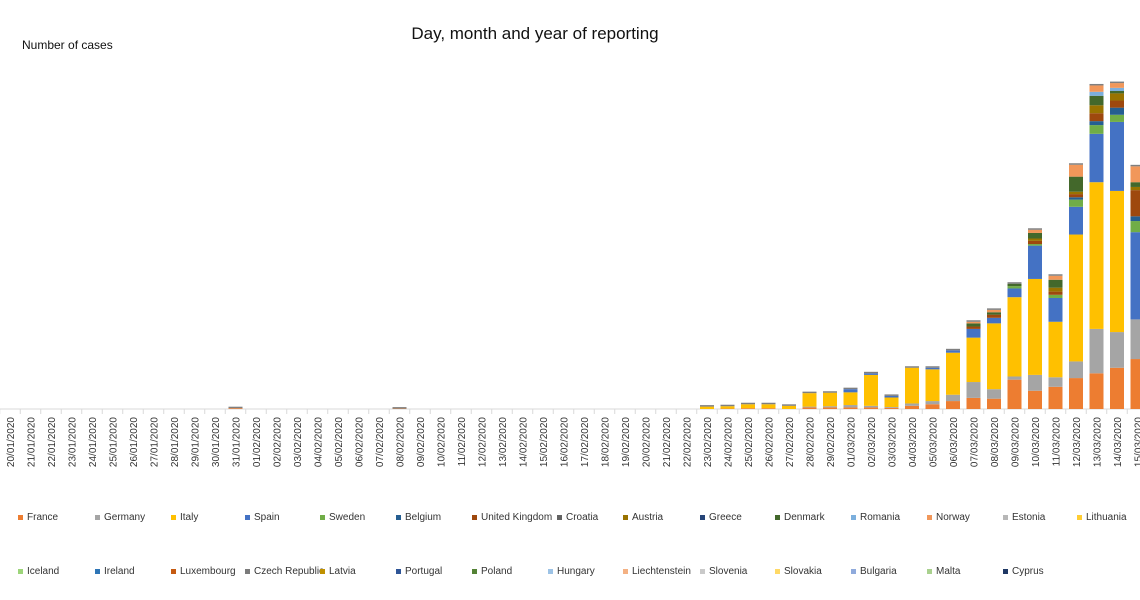  Describe the element at coordinates (278, 442) in the screenshot. I see `x-tick-label: 02/02/2020` at that location.